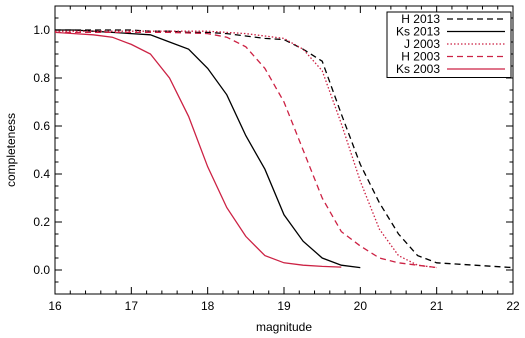  Describe the element at coordinates (11, 150) in the screenshot. I see `y-axis-label: completeness` at that location.